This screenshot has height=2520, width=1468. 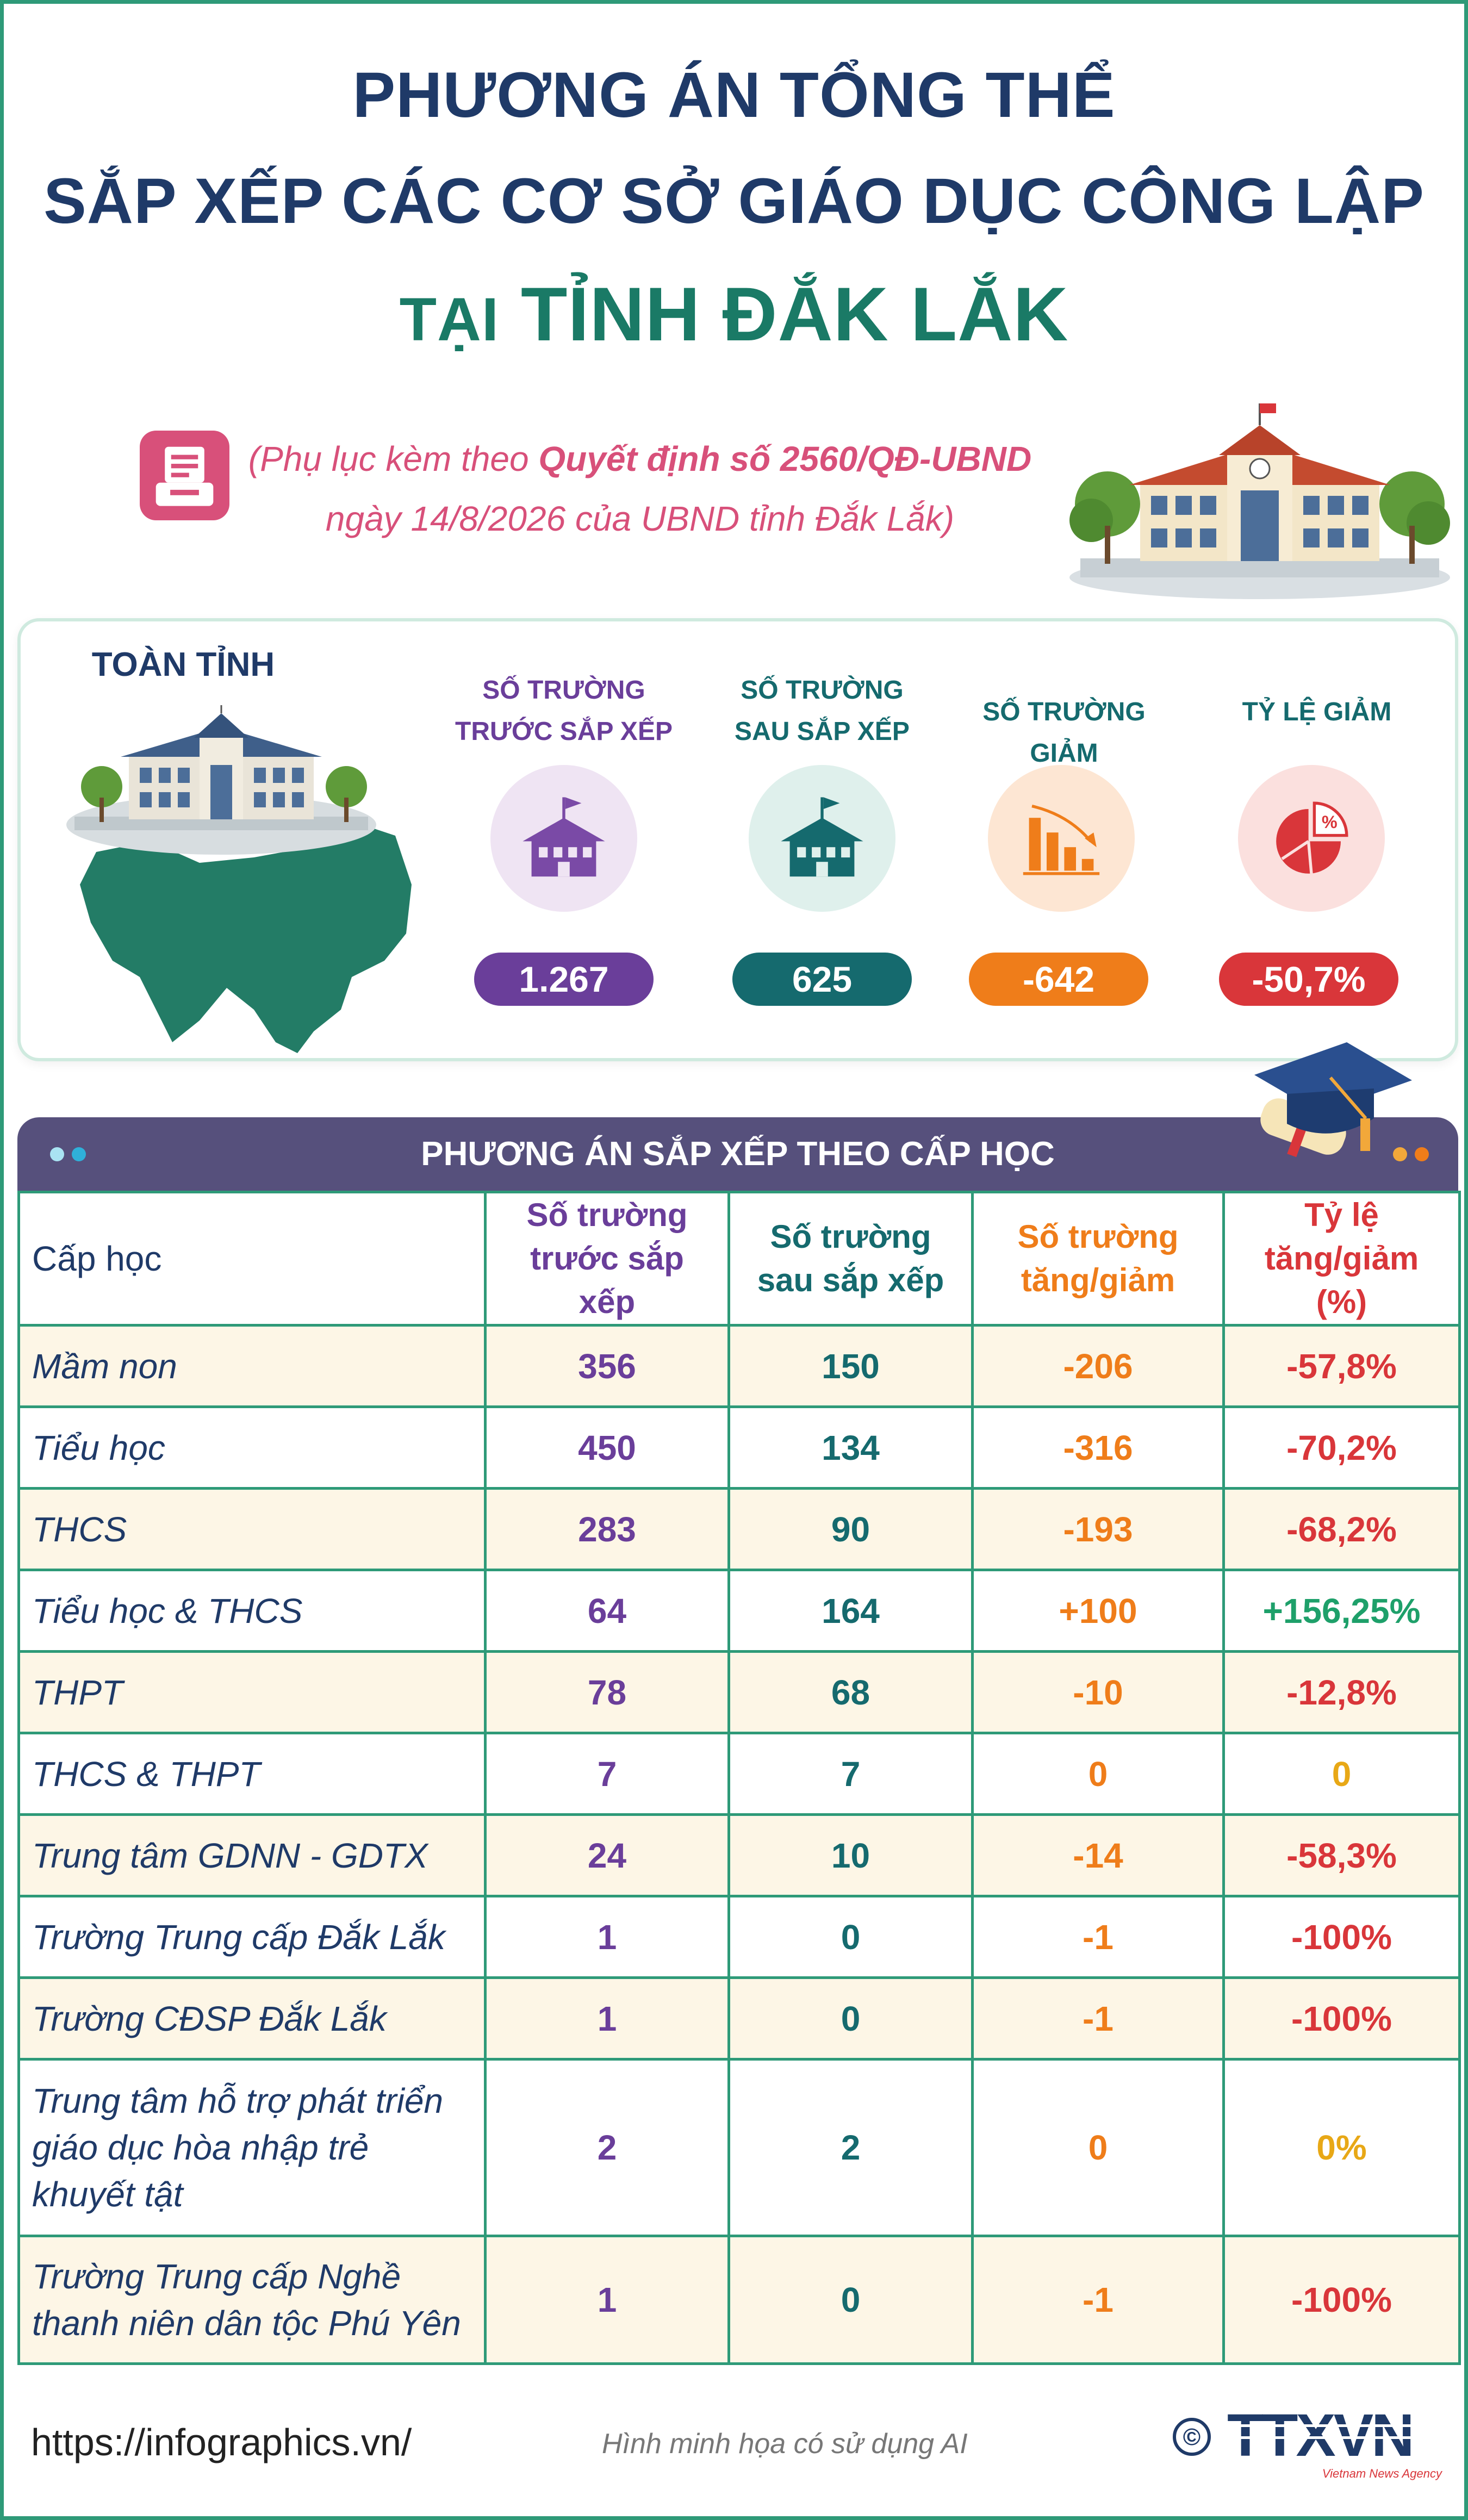 I want to click on table-header-bar: PHƯƠNG ÁN SẮP XẾP THEO CẤP HỌC, so click(x=737, y=1154).